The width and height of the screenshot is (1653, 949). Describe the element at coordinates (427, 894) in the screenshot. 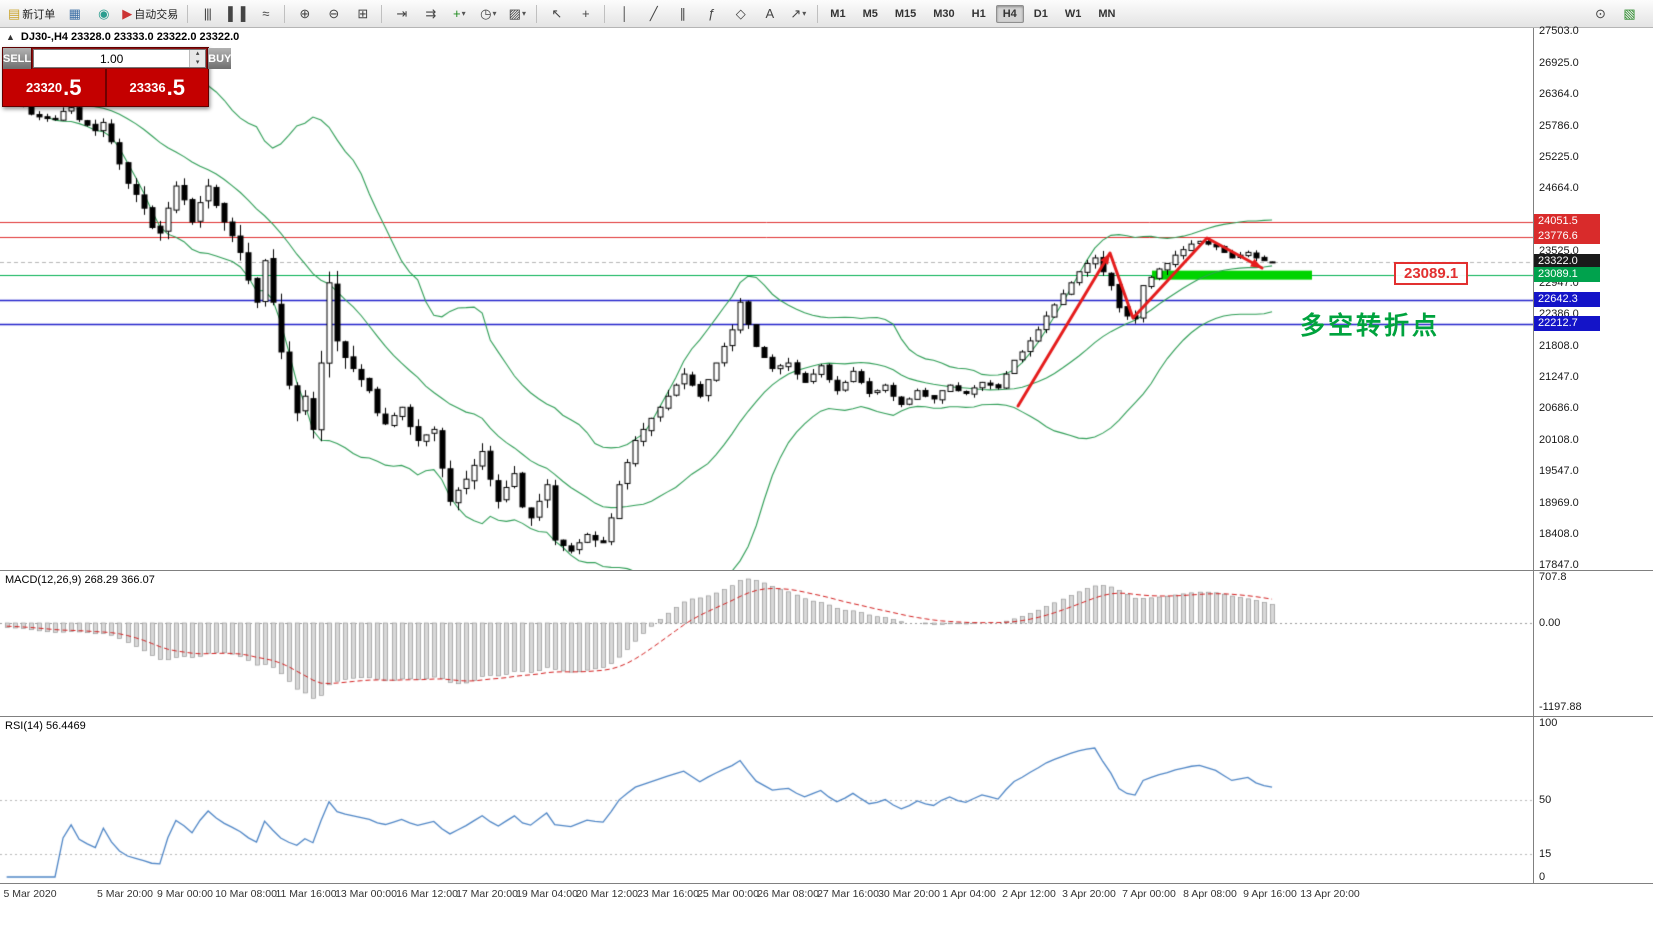

I see `time-axis-label: 16 Mar 12:00` at that location.